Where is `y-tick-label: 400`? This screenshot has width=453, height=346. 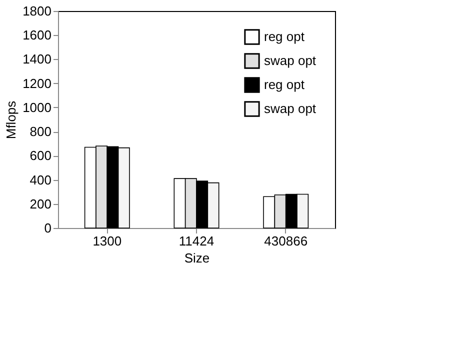
y-tick-label: 400 is located at coordinates (41, 180).